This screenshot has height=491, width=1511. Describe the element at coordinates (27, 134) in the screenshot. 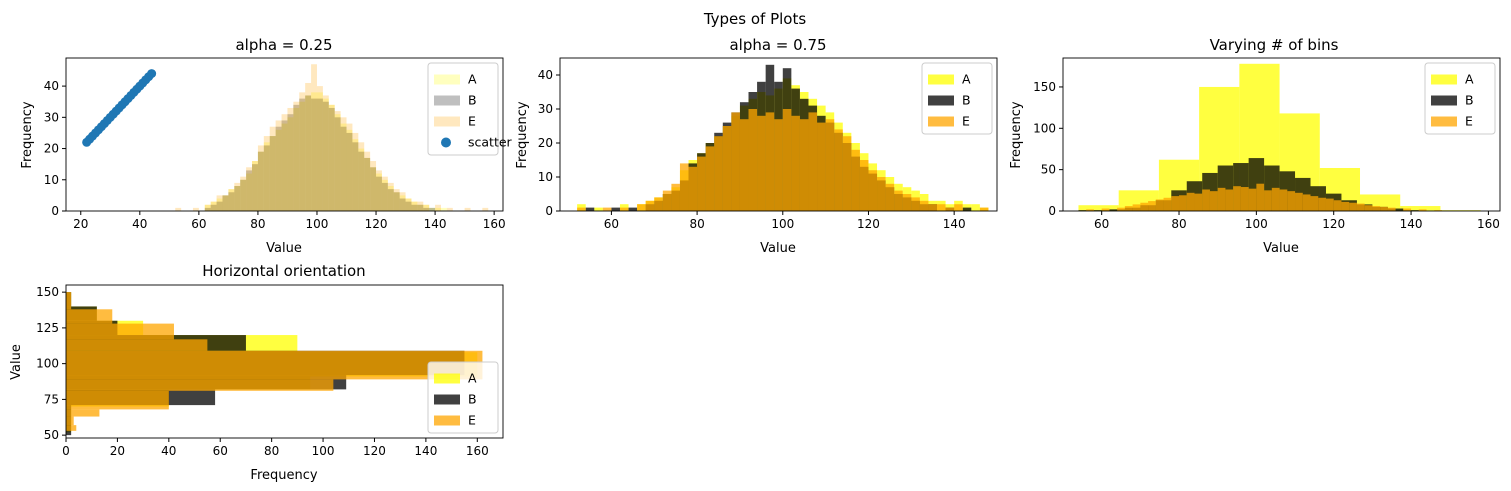

I see `y-axis-label: Frequency` at that location.